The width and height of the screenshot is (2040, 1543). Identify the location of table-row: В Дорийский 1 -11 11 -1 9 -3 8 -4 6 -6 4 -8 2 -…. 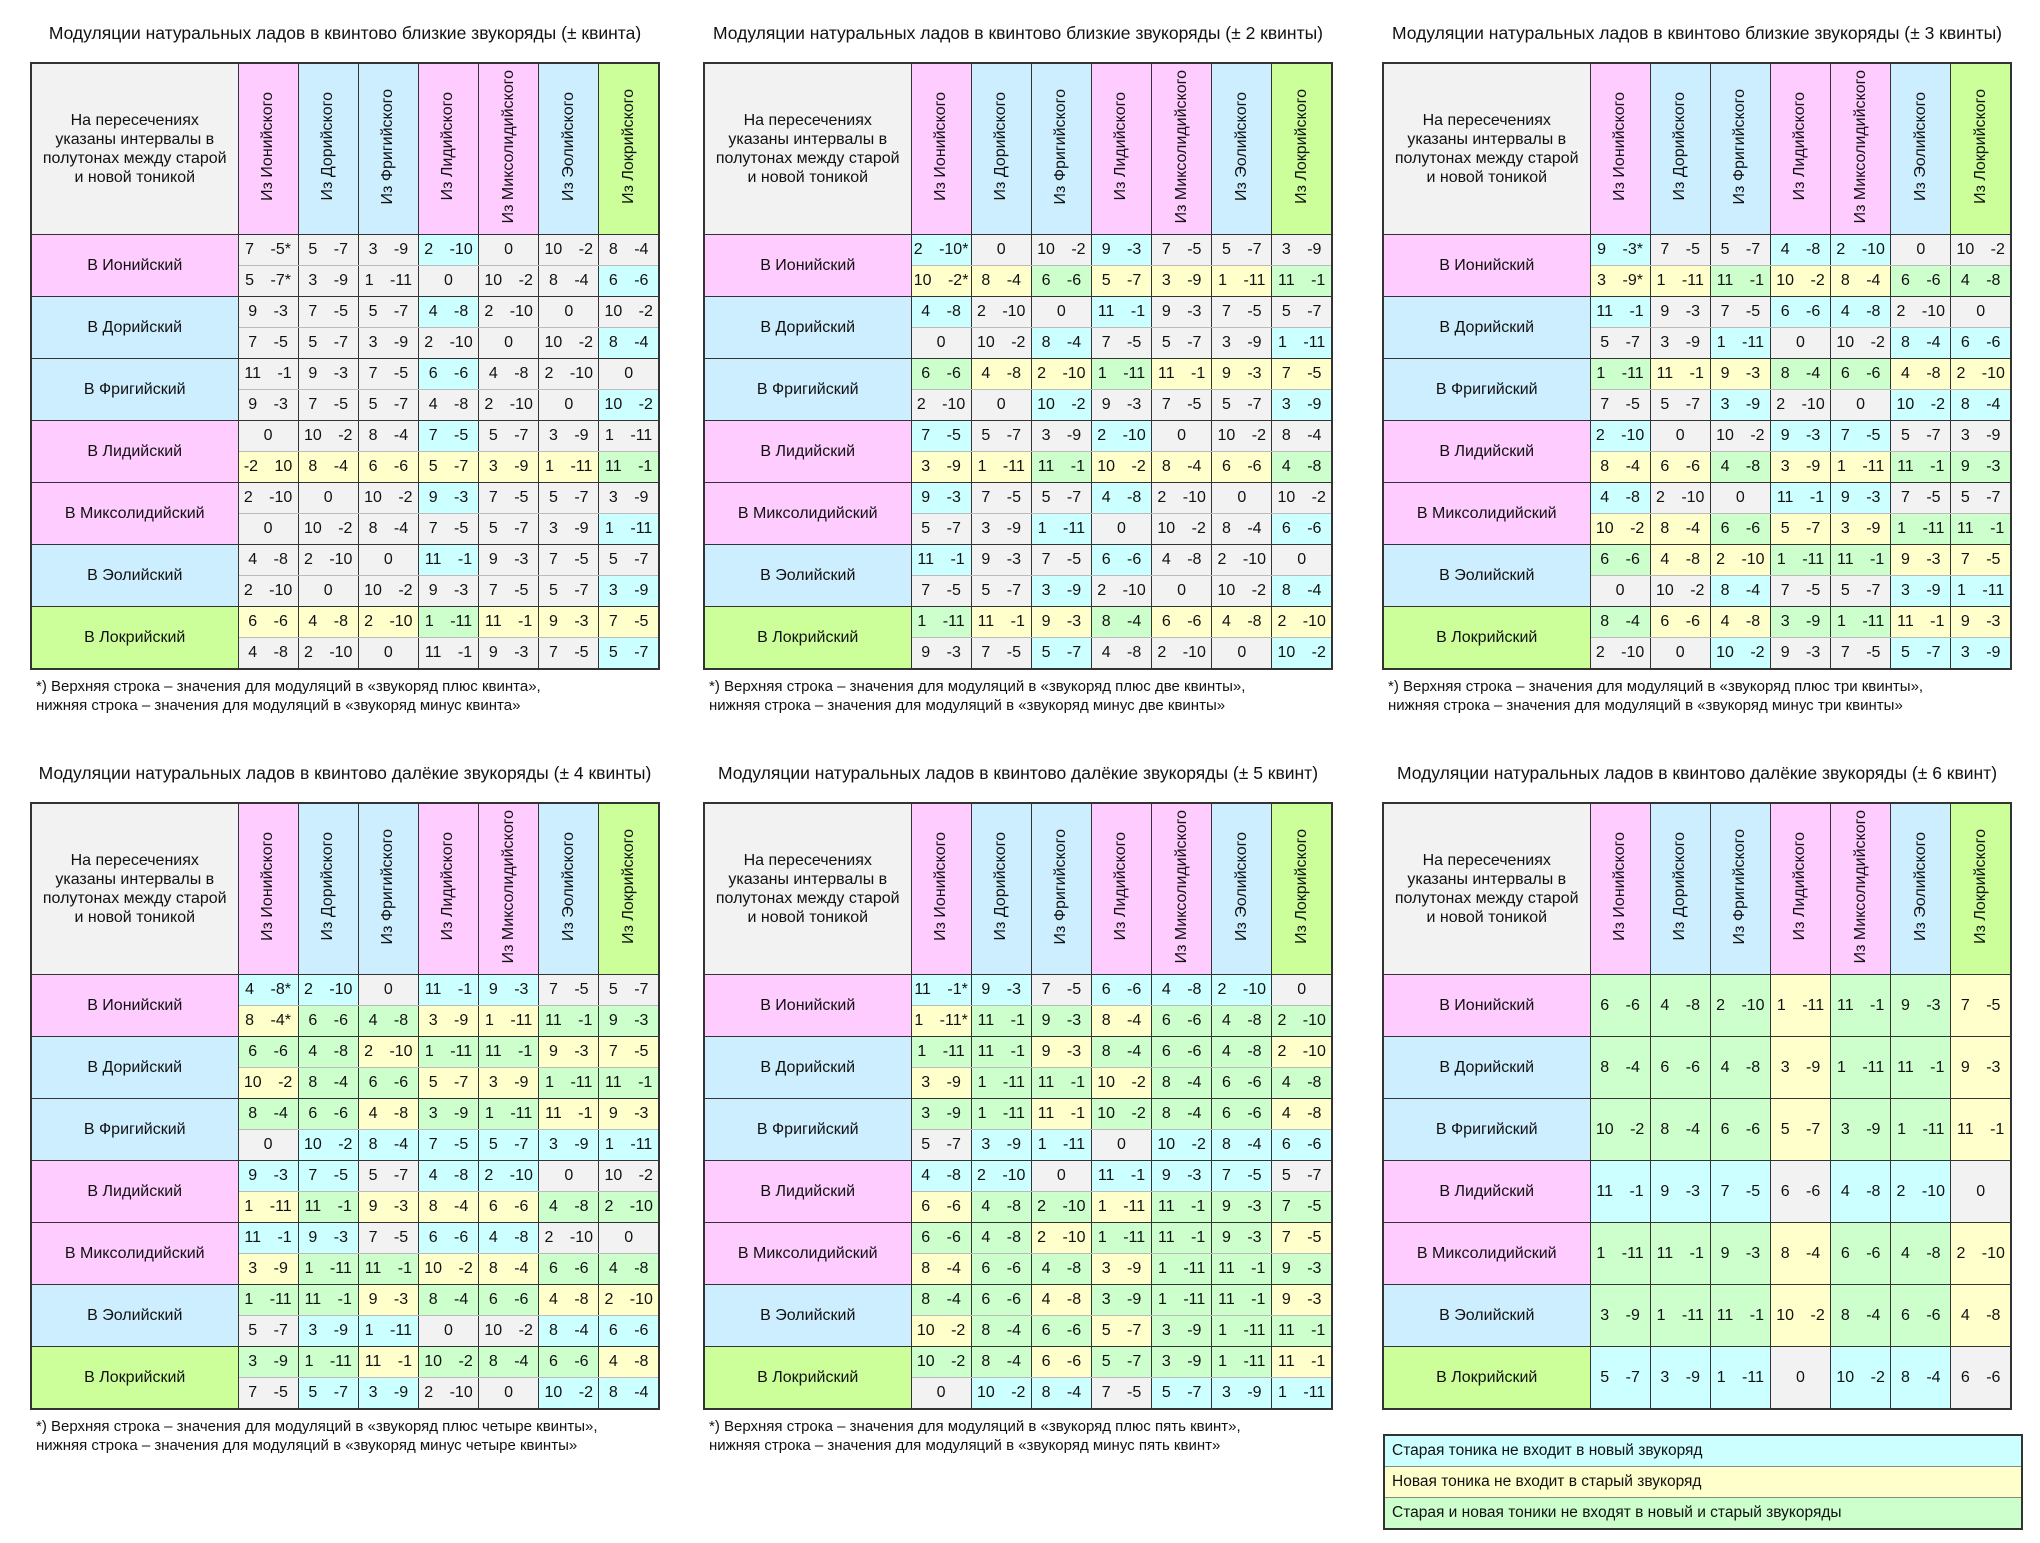
(1018, 1067).